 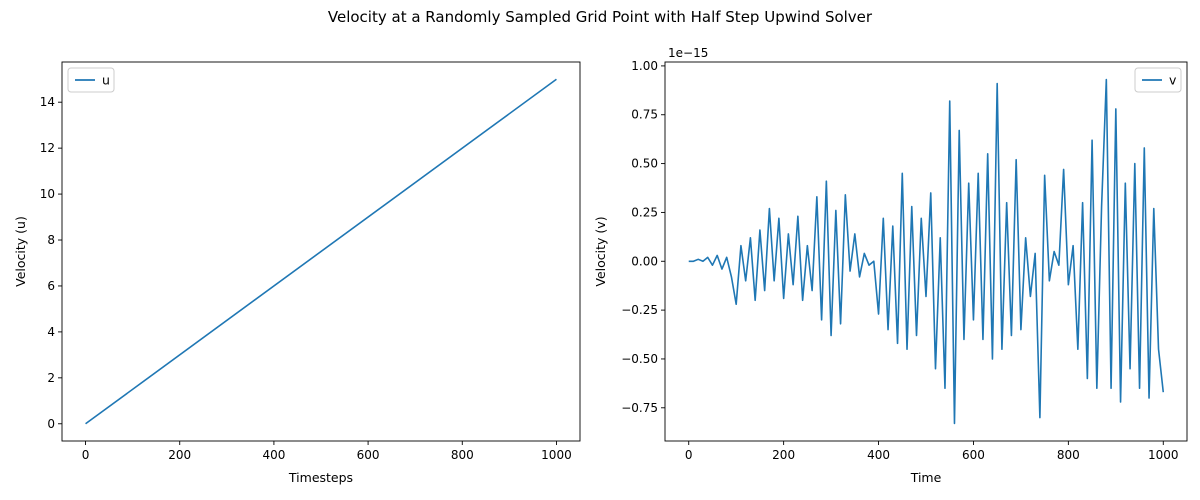 What do you see at coordinates (86, 455) in the screenshot?
I see `c0-x-tick-label: 0` at bounding box center [86, 455].